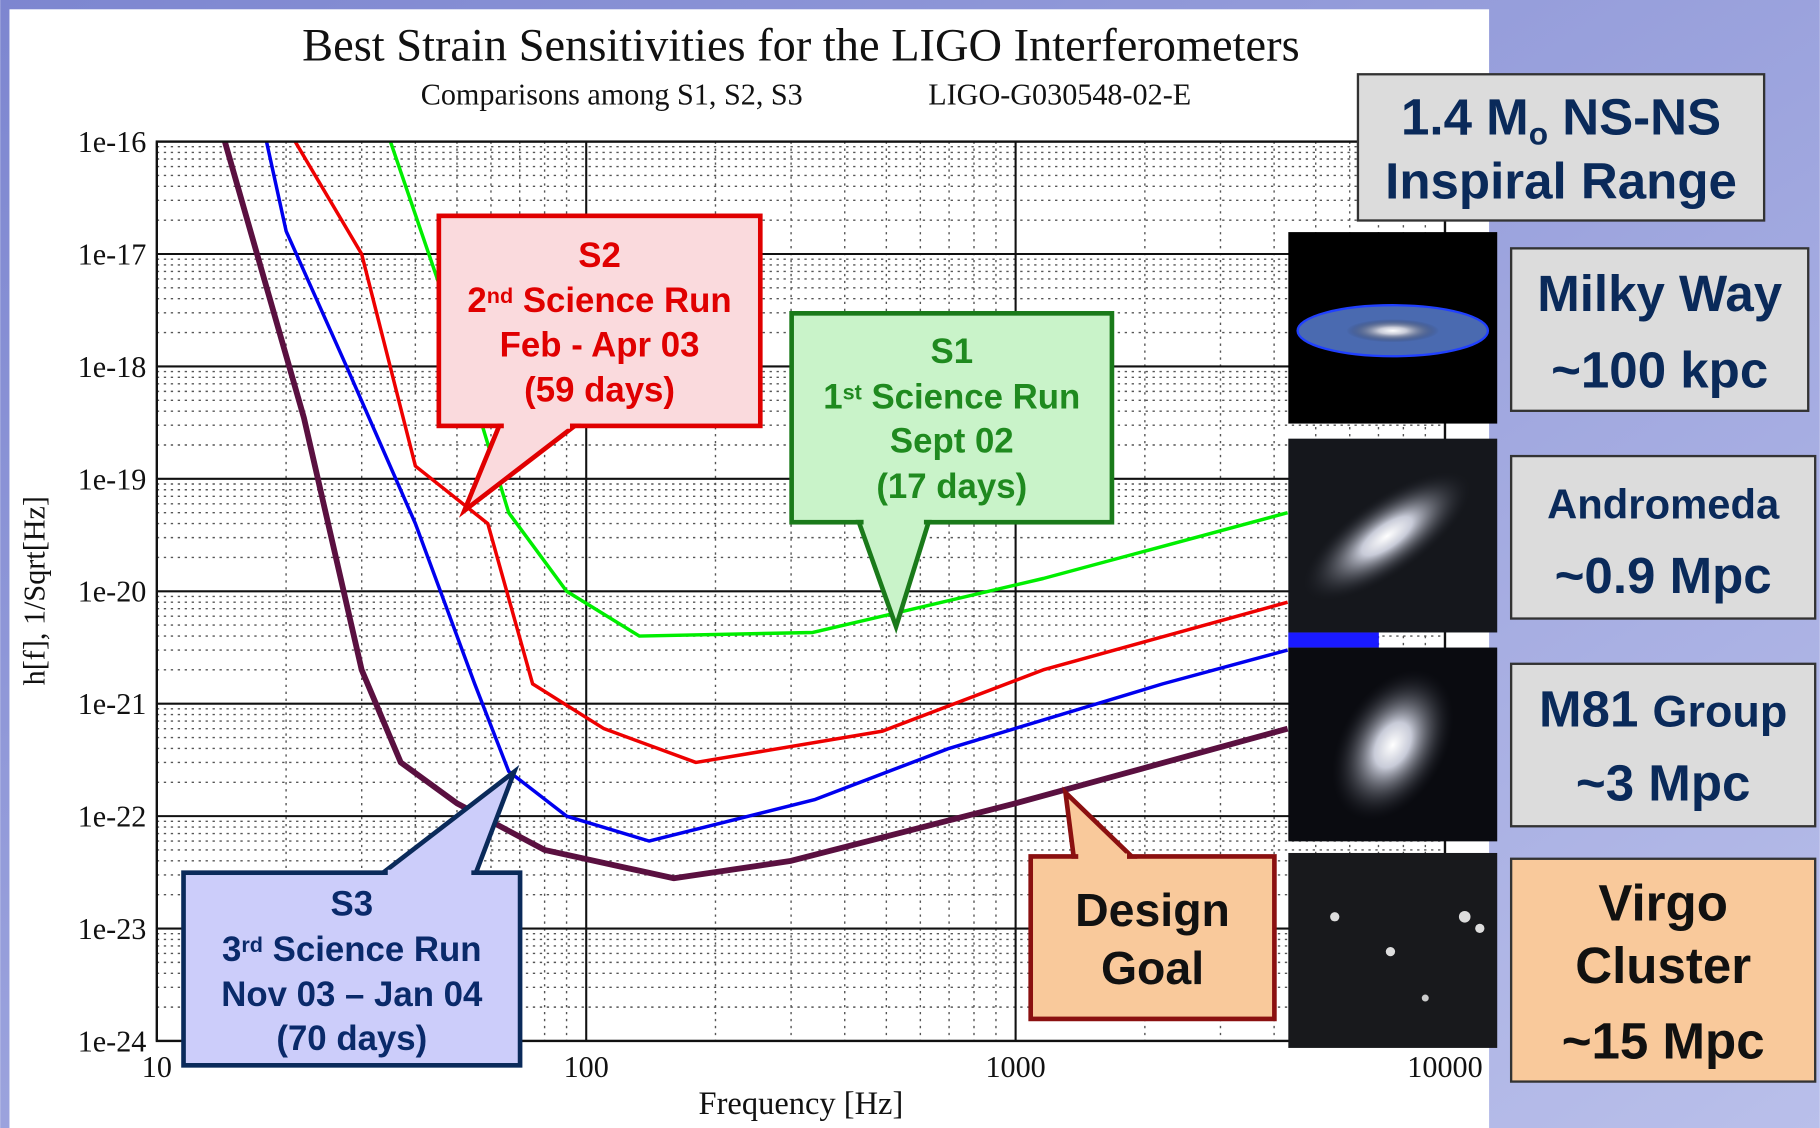 The image size is (1820, 1128). I want to click on y-axis-label: h[f], 1/Sqrt[Hz], so click(34, 590).